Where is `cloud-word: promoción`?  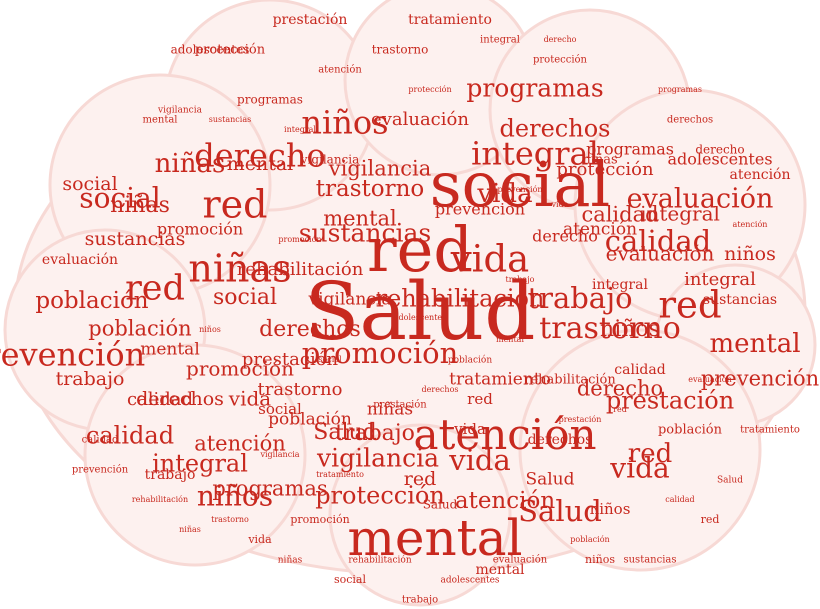 cloud-word: promoción is located at coordinates (380, 353).